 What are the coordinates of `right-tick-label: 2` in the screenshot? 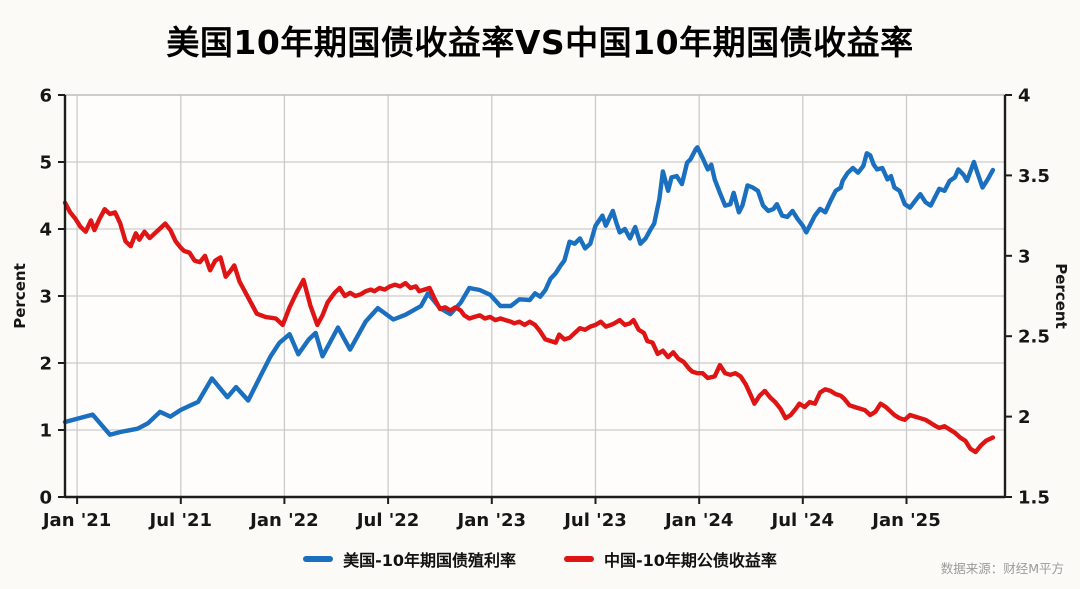 It's located at (1024, 417).